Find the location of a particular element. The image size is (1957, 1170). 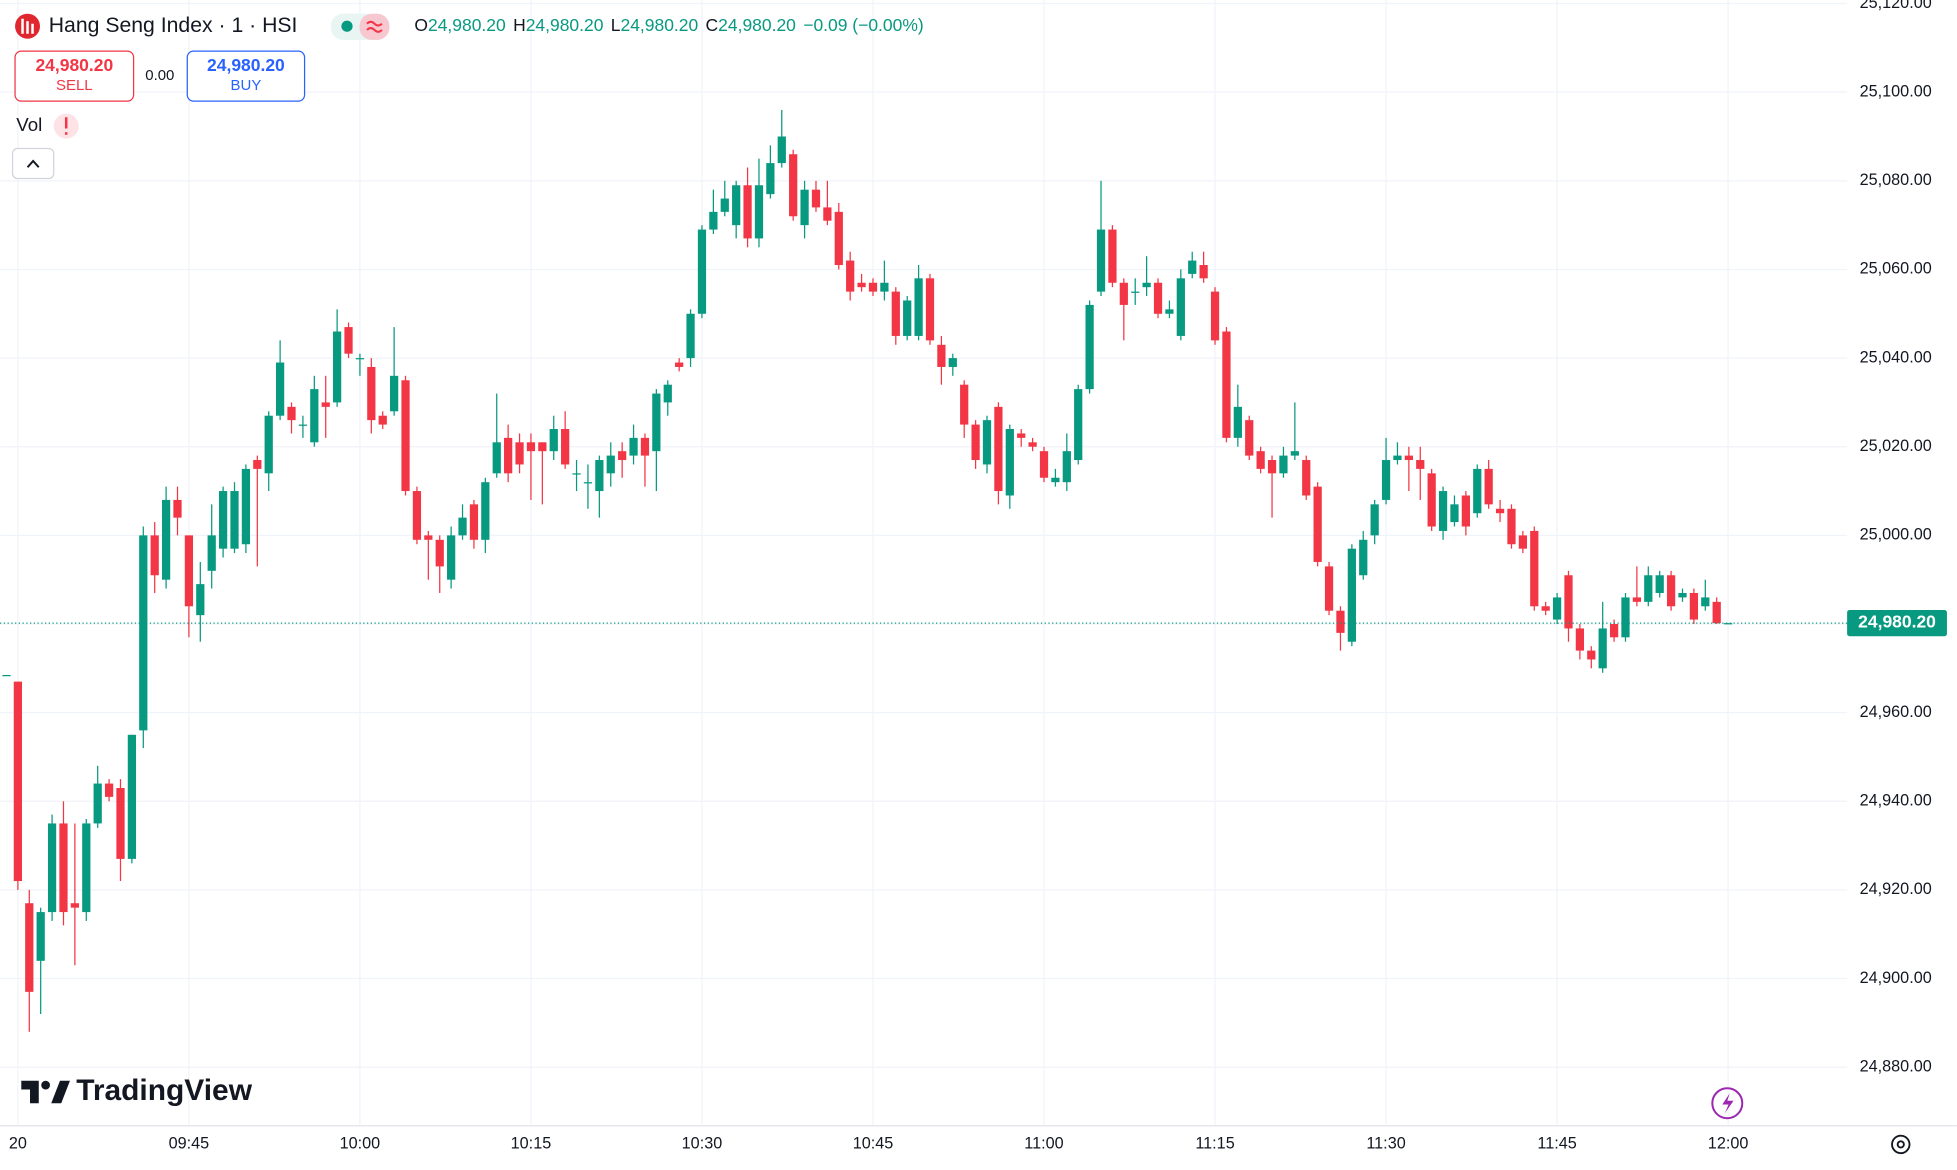

x-tick-label: 09:45 is located at coordinates (189, 1144).